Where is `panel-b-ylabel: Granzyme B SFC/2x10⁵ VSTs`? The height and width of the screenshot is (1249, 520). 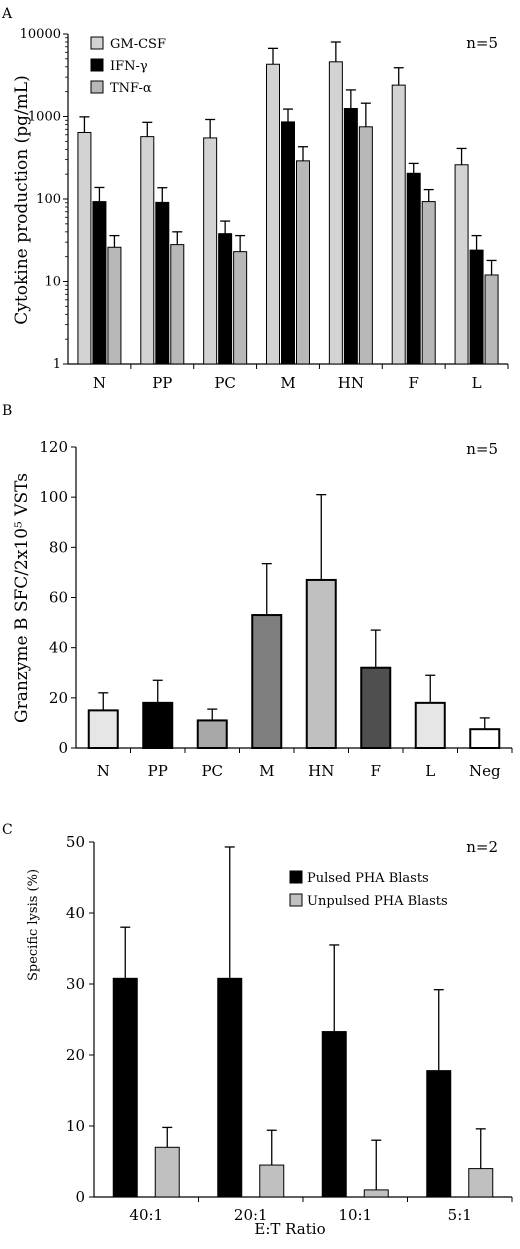
panel-b-ylabel: Granzyme B SFC/2x10⁵ VSTs is located at coordinates (22, 598).